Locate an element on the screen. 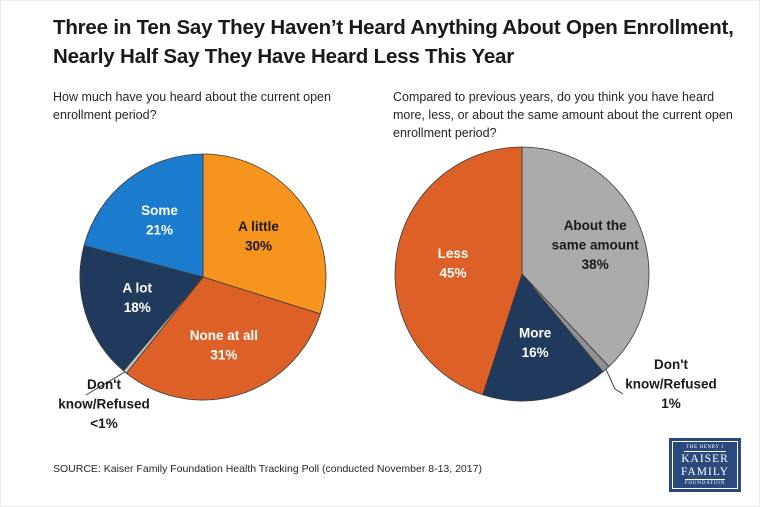 The image size is (760, 507). kff-logo-the-henry-j: THE HENRY J is located at coordinates (705, 448).